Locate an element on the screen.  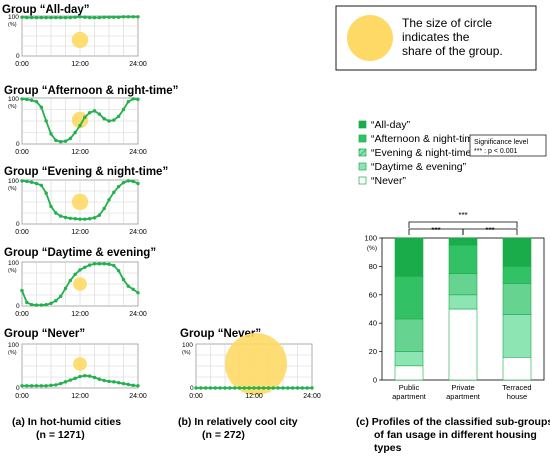
legend-swatch is located at coordinates (362, 124).